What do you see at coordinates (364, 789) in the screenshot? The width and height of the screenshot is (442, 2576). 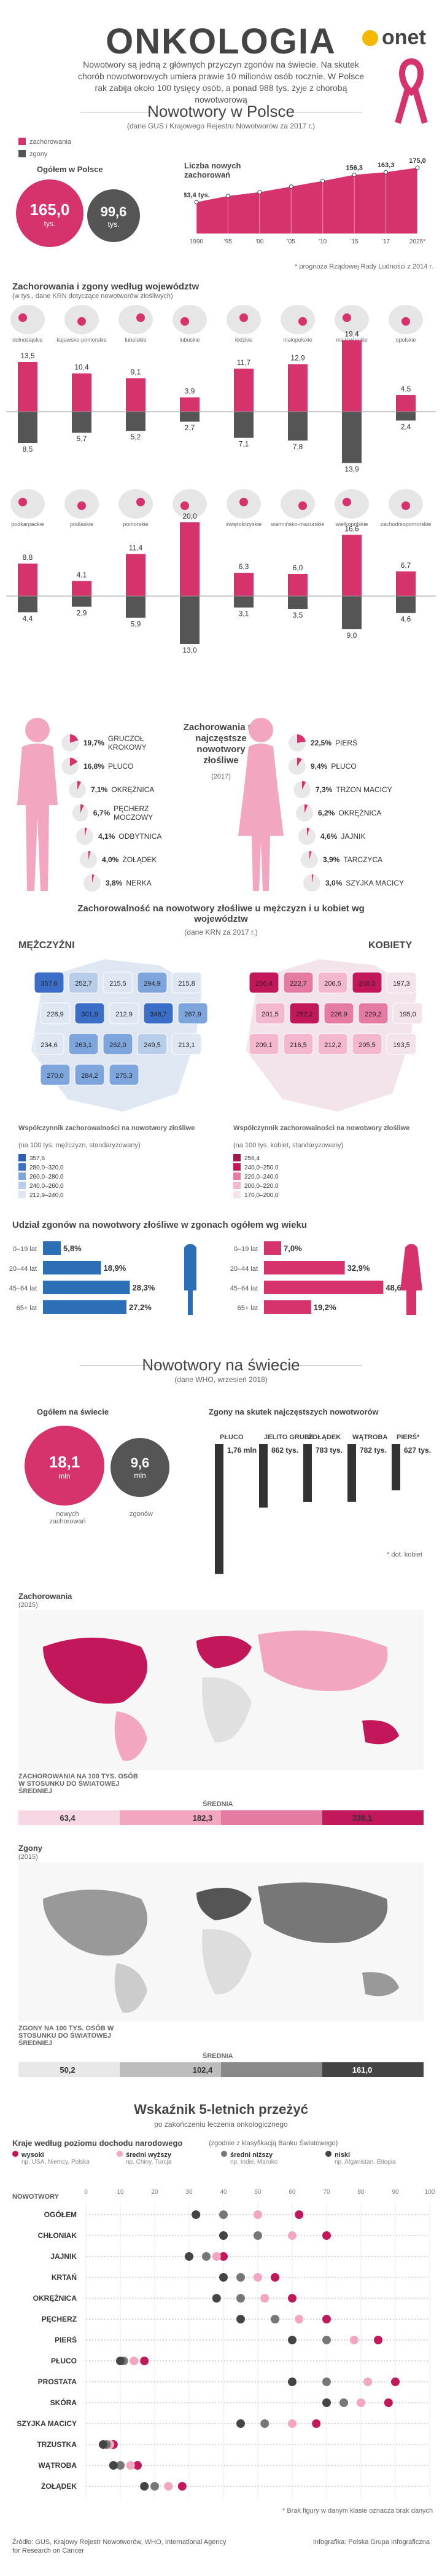 I see `cancer-name: TRZON MACICY` at bounding box center [364, 789].